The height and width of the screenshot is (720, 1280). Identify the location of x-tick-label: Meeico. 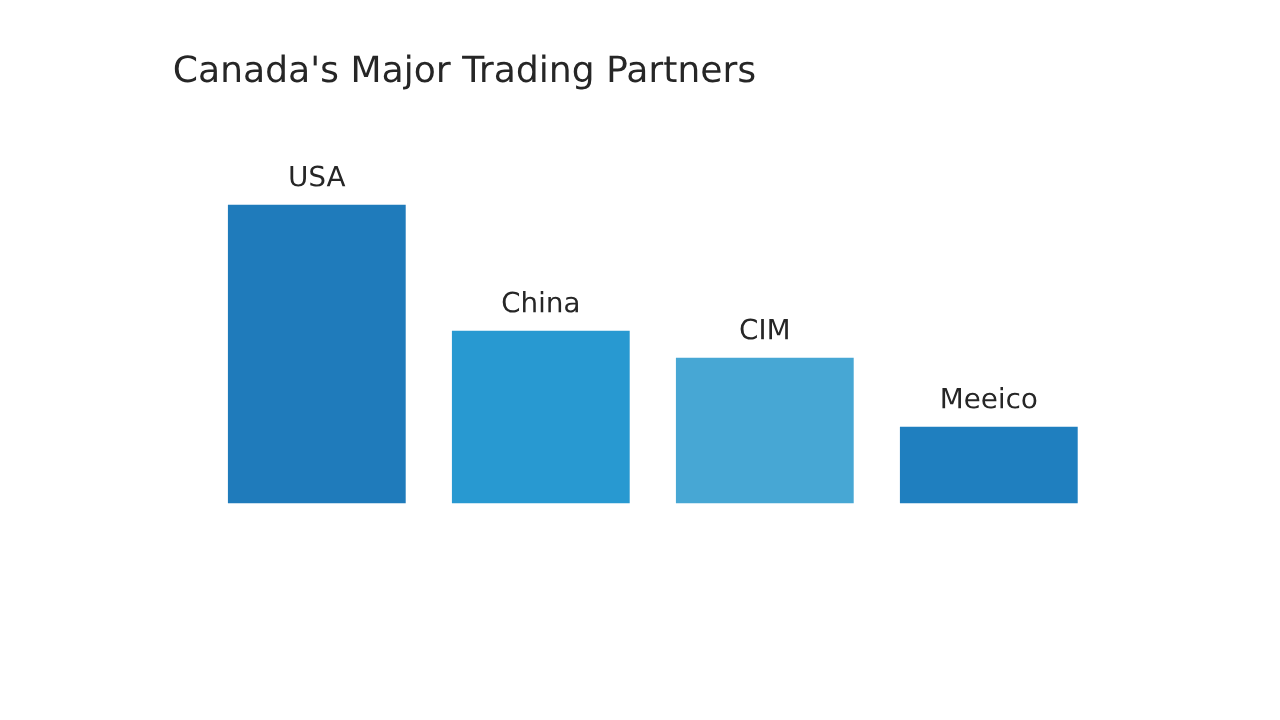
(989, 398).